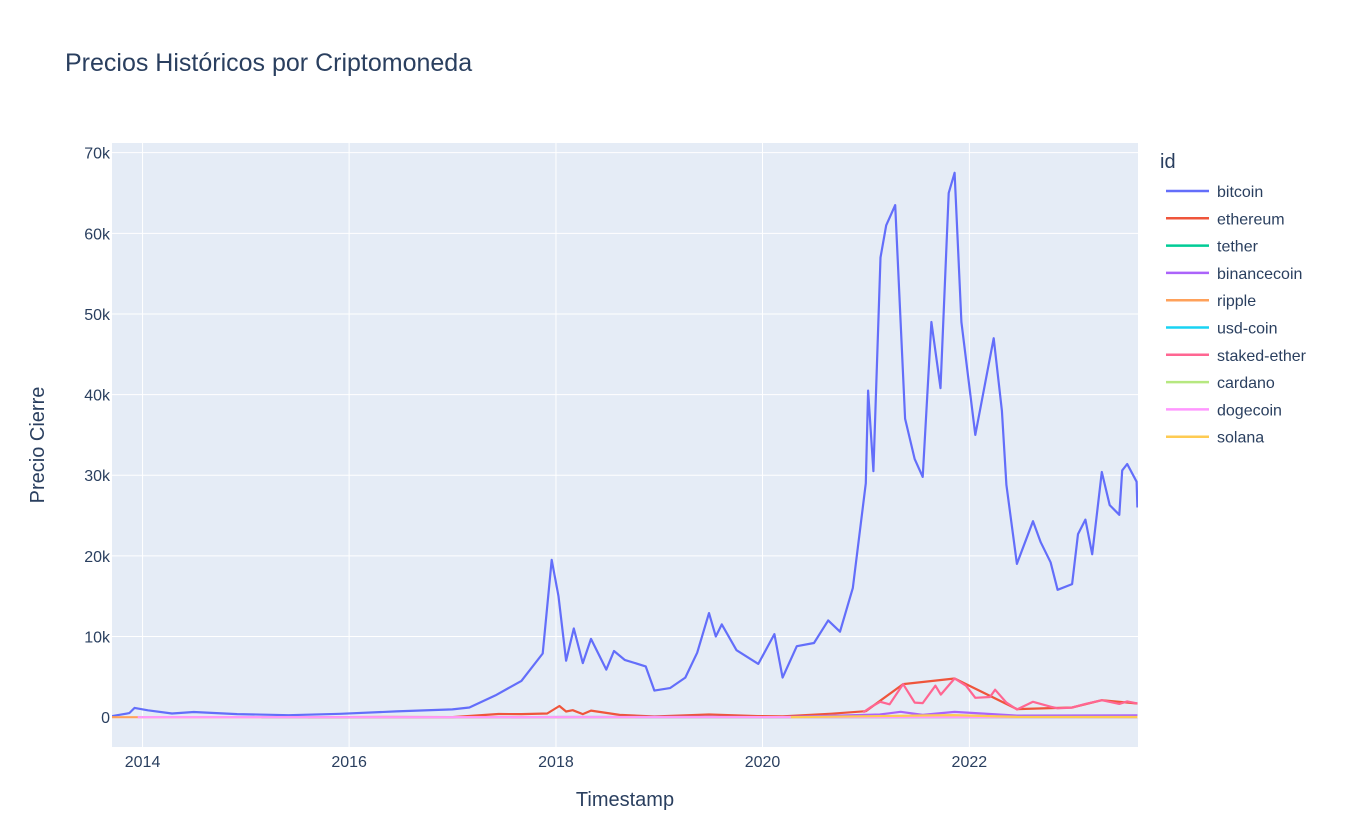  I want to click on legend-label: cardano, so click(1246, 383).